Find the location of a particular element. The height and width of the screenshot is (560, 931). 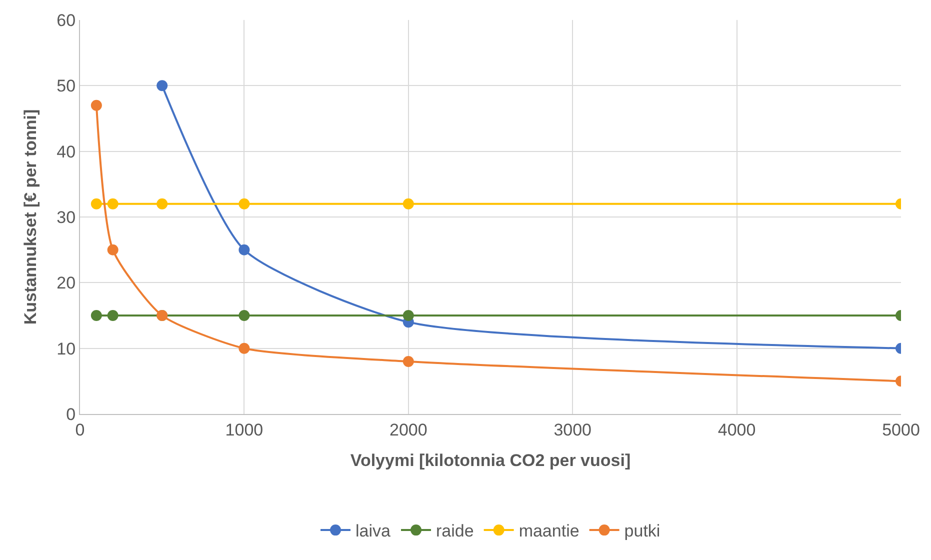

y-tick-label: 20 is located at coordinates (66, 283).